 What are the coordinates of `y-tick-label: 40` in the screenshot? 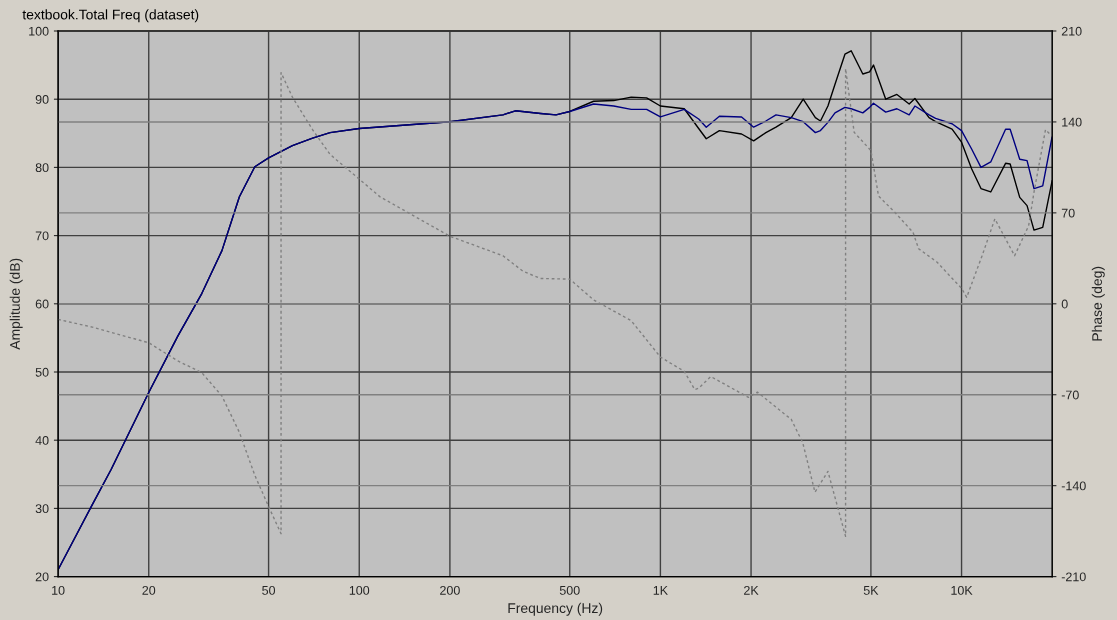 It's located at (42, 440).